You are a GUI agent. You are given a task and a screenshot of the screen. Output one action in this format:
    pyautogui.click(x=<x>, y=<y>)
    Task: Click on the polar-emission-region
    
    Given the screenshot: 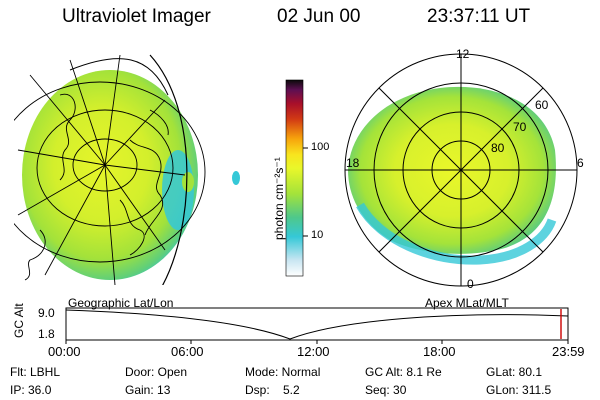 What is the action you would take?
    pyautogui.click(x=452, y=170)
    